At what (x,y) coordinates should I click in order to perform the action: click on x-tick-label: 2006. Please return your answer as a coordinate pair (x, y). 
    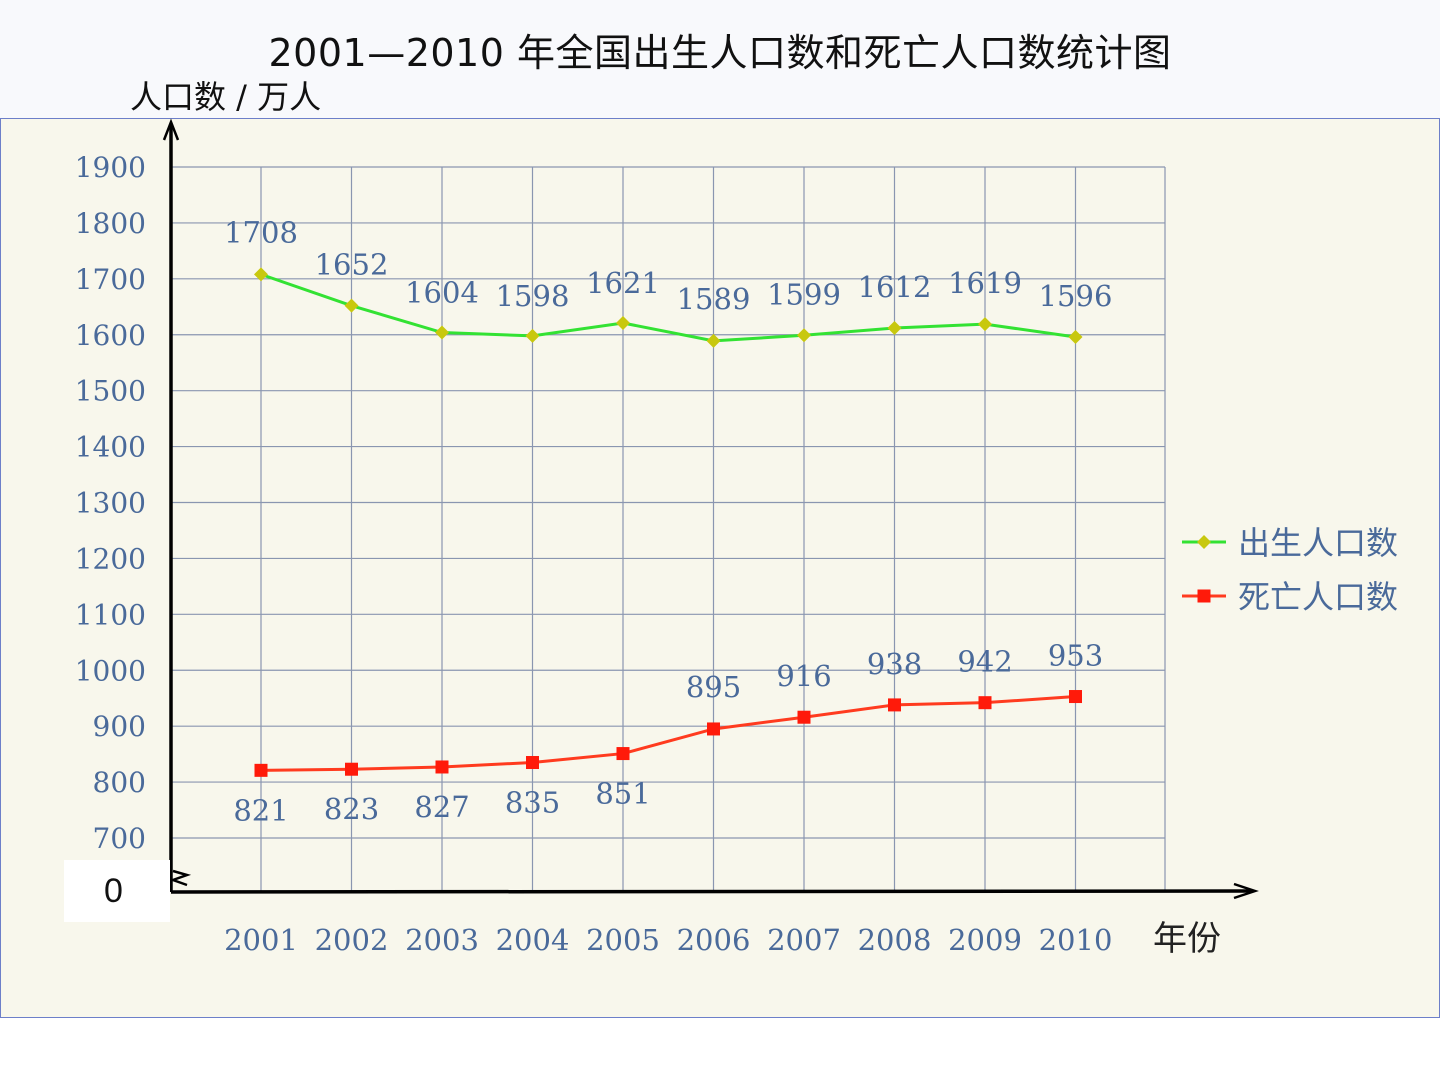
    Looking at the image, I should click on (714, 940).